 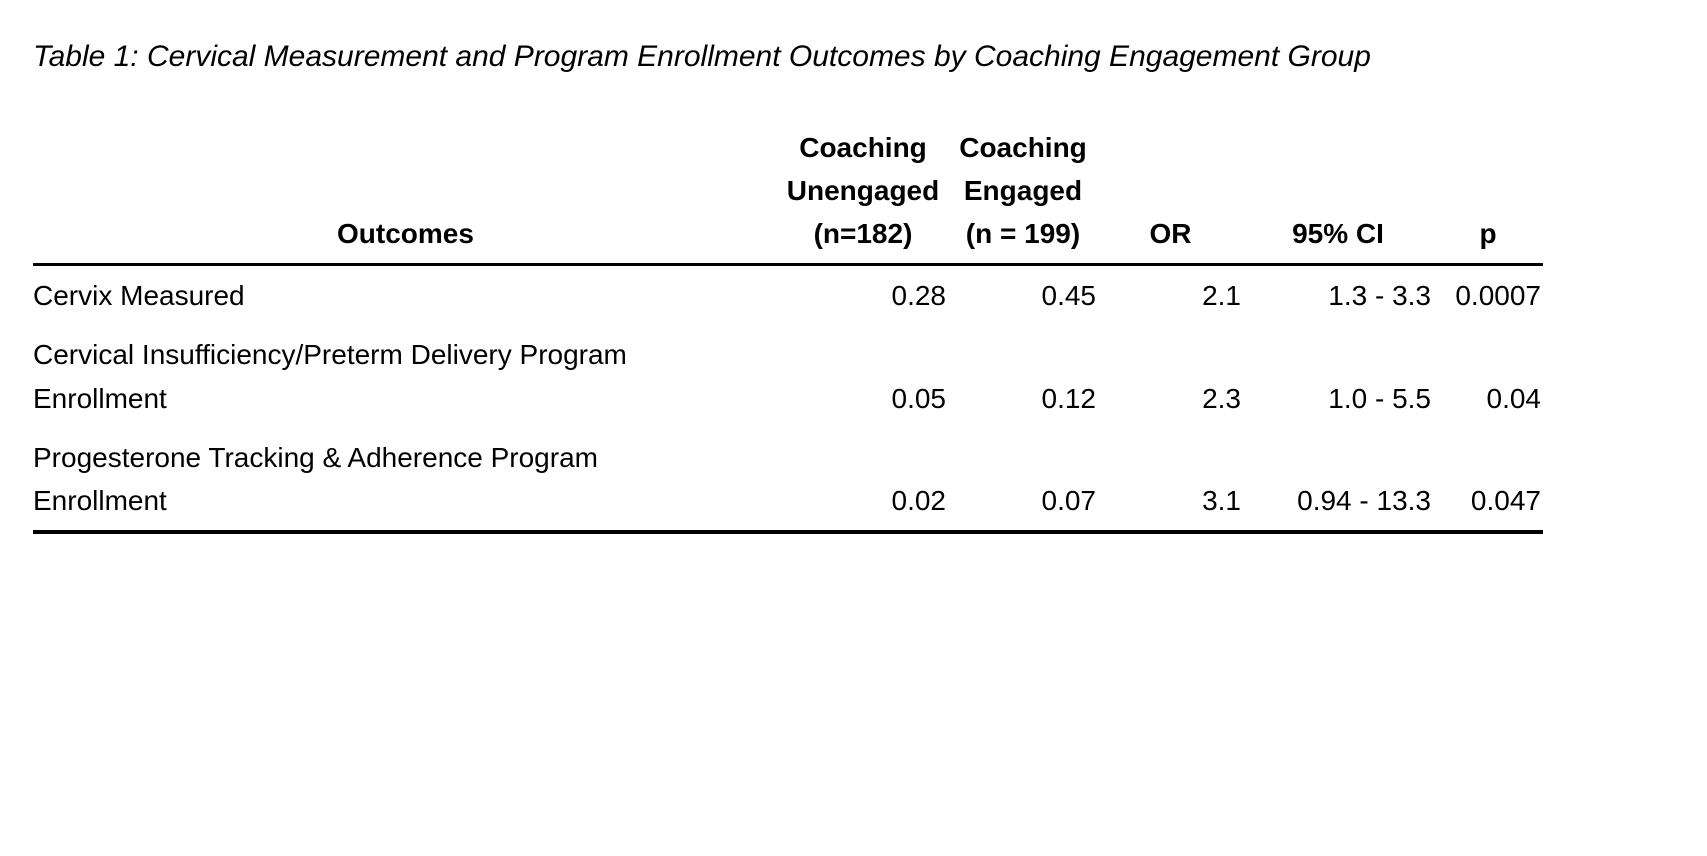 What do you see at coordinates (1514, 398) in the screenshot?
I see `p-value: 0.04` at bounding box center [1514, 398].